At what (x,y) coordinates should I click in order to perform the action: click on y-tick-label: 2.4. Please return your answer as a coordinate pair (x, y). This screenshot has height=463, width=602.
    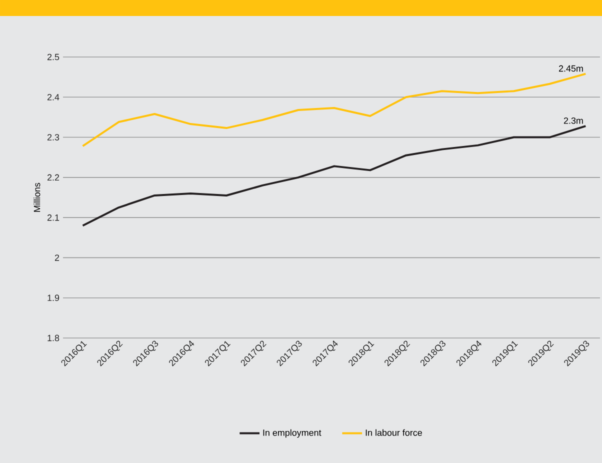
    Looking at the image, I should click on (53, 97).